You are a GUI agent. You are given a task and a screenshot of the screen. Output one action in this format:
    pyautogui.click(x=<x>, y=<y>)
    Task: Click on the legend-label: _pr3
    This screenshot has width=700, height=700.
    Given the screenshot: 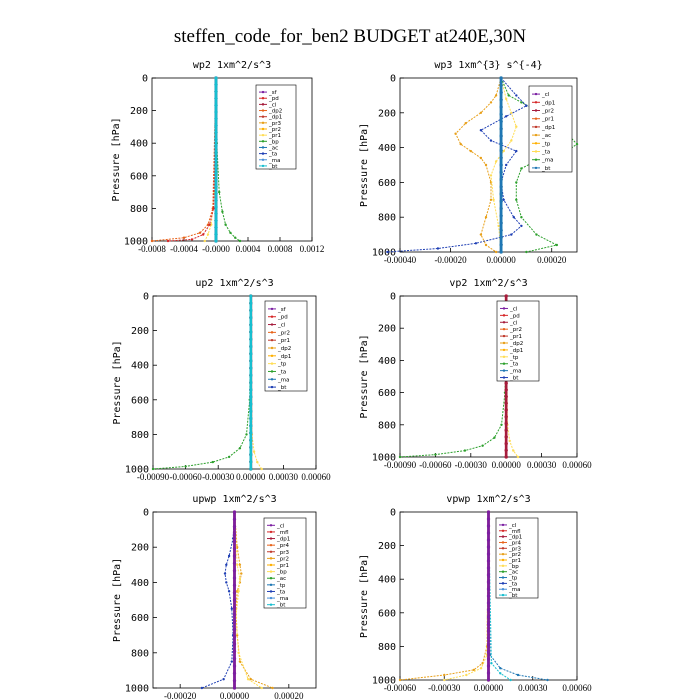 What is the action you would take?
    pyautogui.click(x=275, y=124)
    